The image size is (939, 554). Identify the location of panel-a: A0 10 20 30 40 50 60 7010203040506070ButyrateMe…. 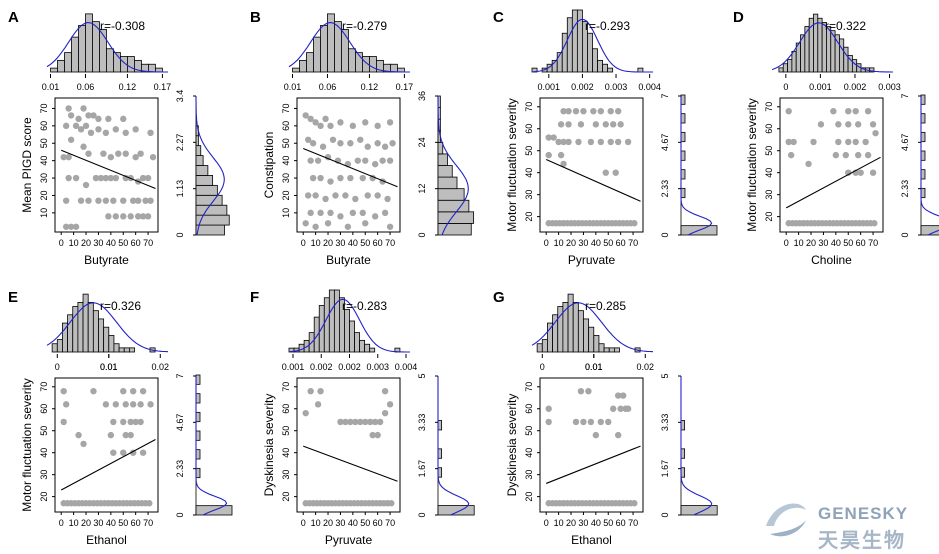
(119, 138).